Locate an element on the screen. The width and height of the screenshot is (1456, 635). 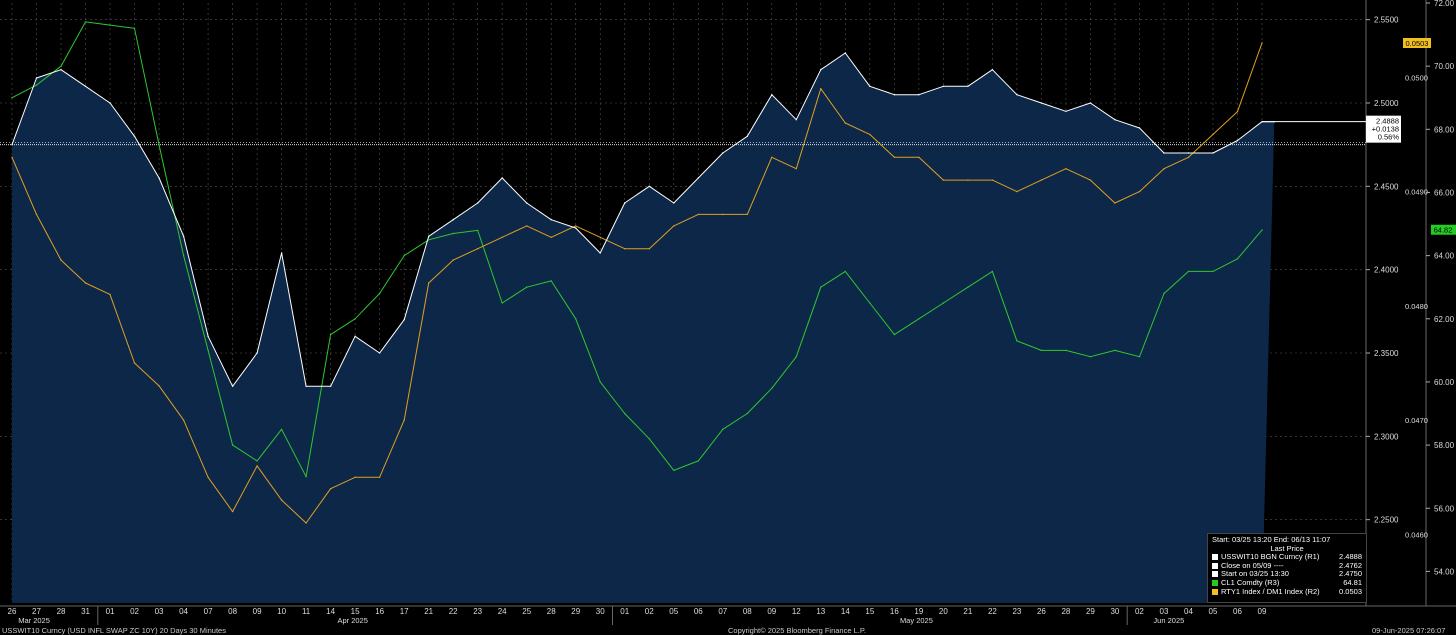
x-tick-label: 06 is located at coordinates (1237, 611).